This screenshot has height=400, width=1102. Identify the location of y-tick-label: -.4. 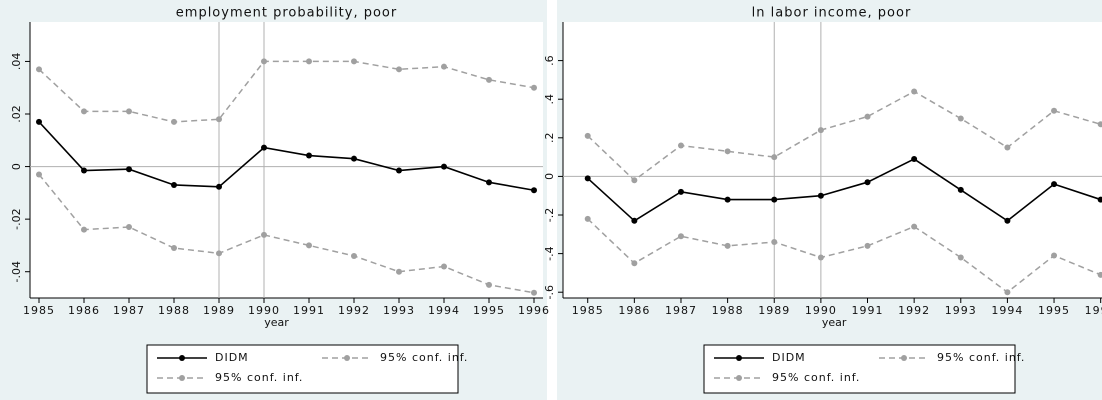
(549, 253).